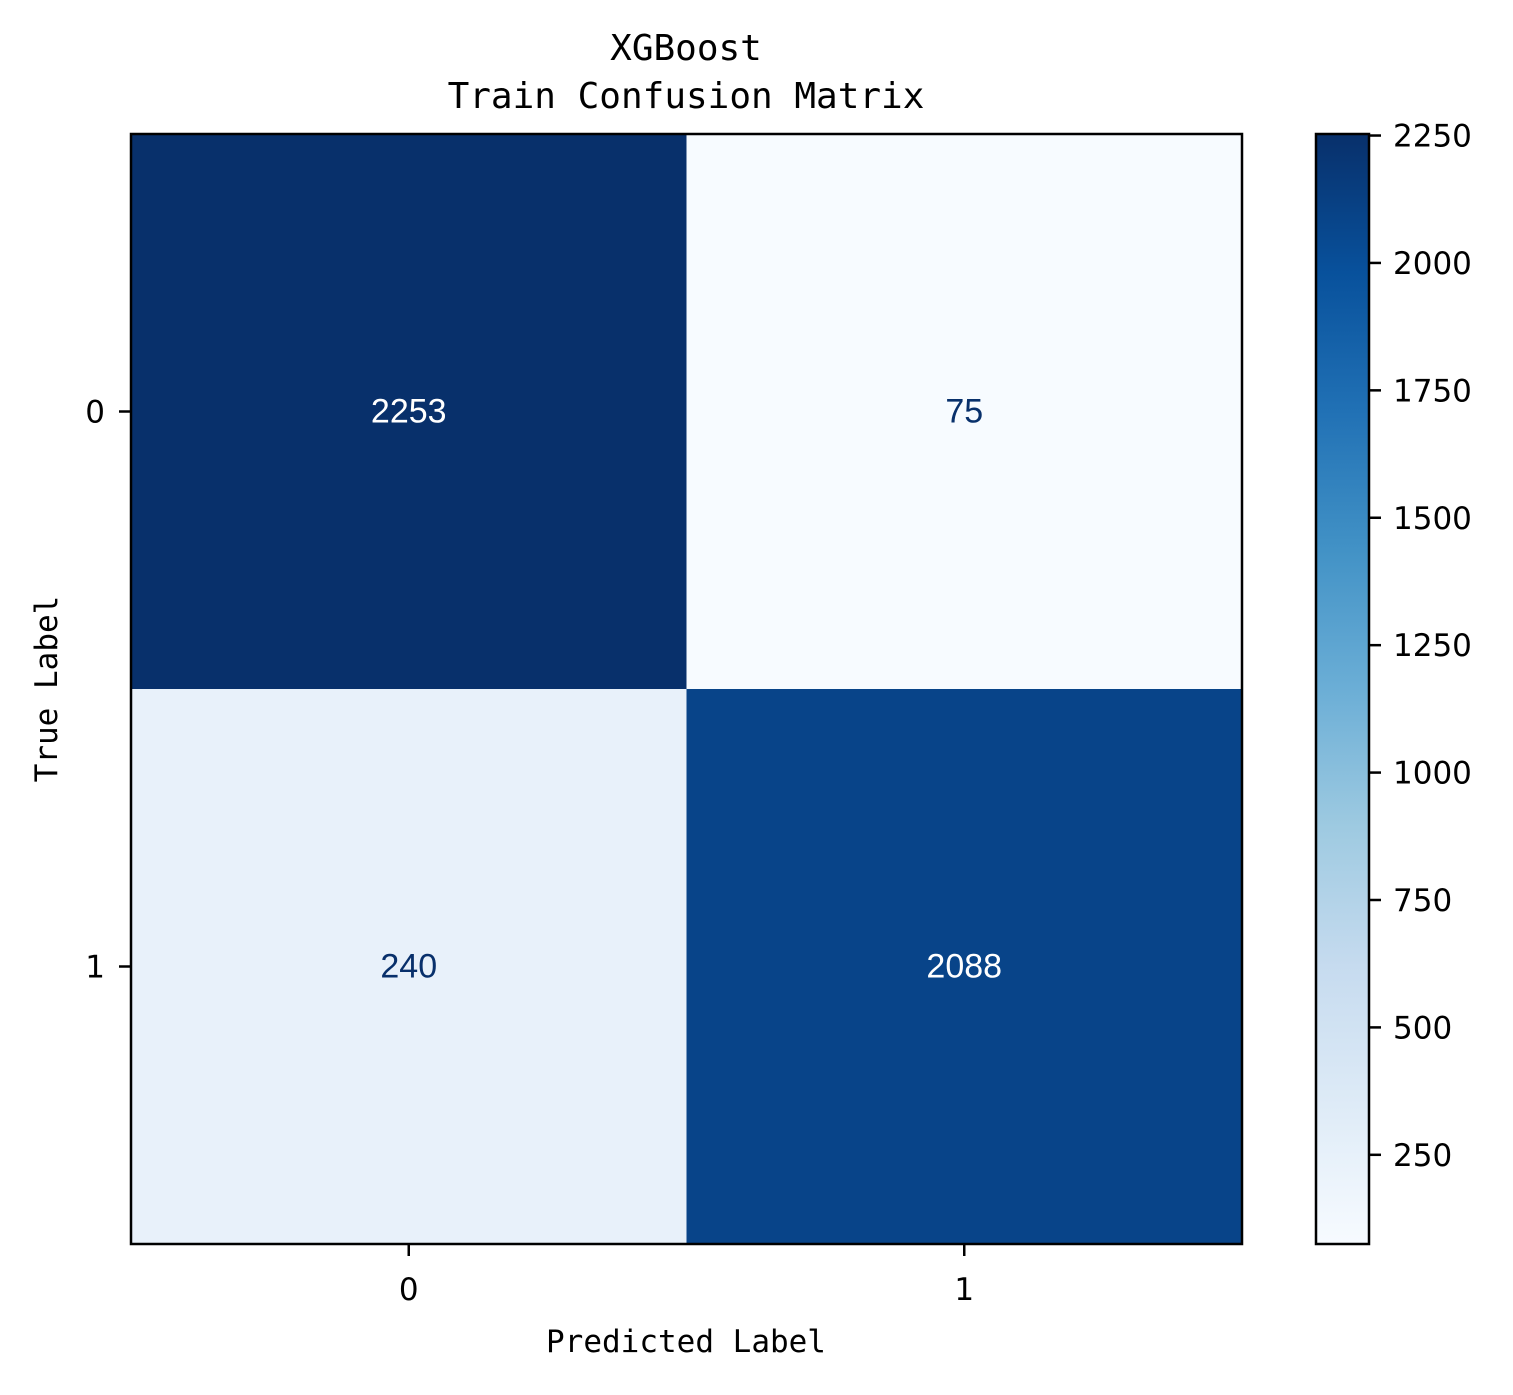 The image size is (1513, 1395). I want to click on x-tick-label: 0, so click(409, 1290).